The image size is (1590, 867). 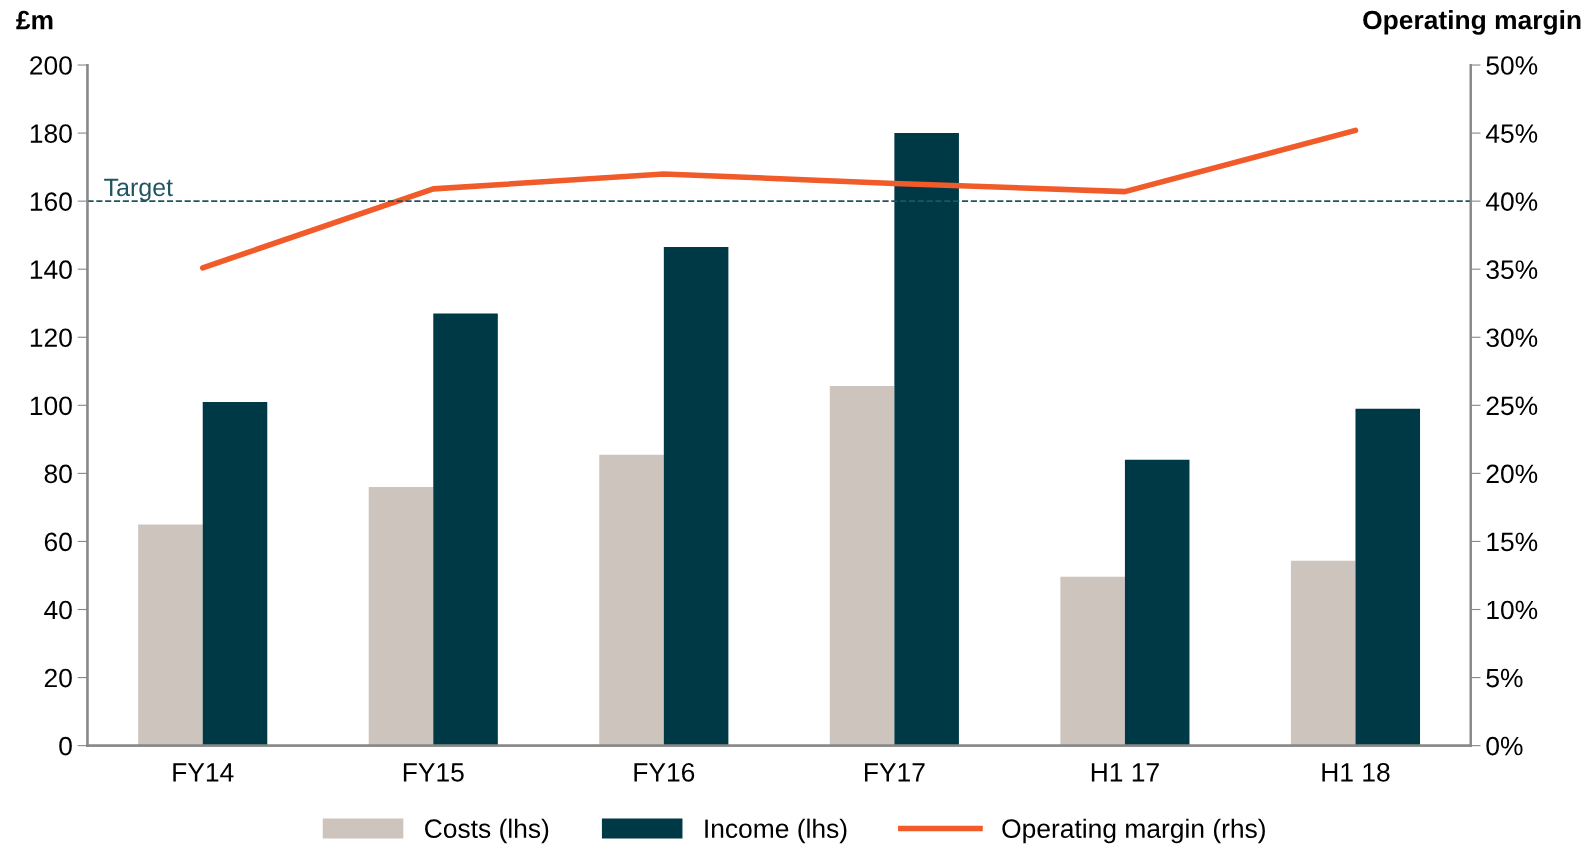 What do you see at coordinates (58, 610) in the screenshot?
I see `y-tick-label: 40` at bounding box center [58, 610].